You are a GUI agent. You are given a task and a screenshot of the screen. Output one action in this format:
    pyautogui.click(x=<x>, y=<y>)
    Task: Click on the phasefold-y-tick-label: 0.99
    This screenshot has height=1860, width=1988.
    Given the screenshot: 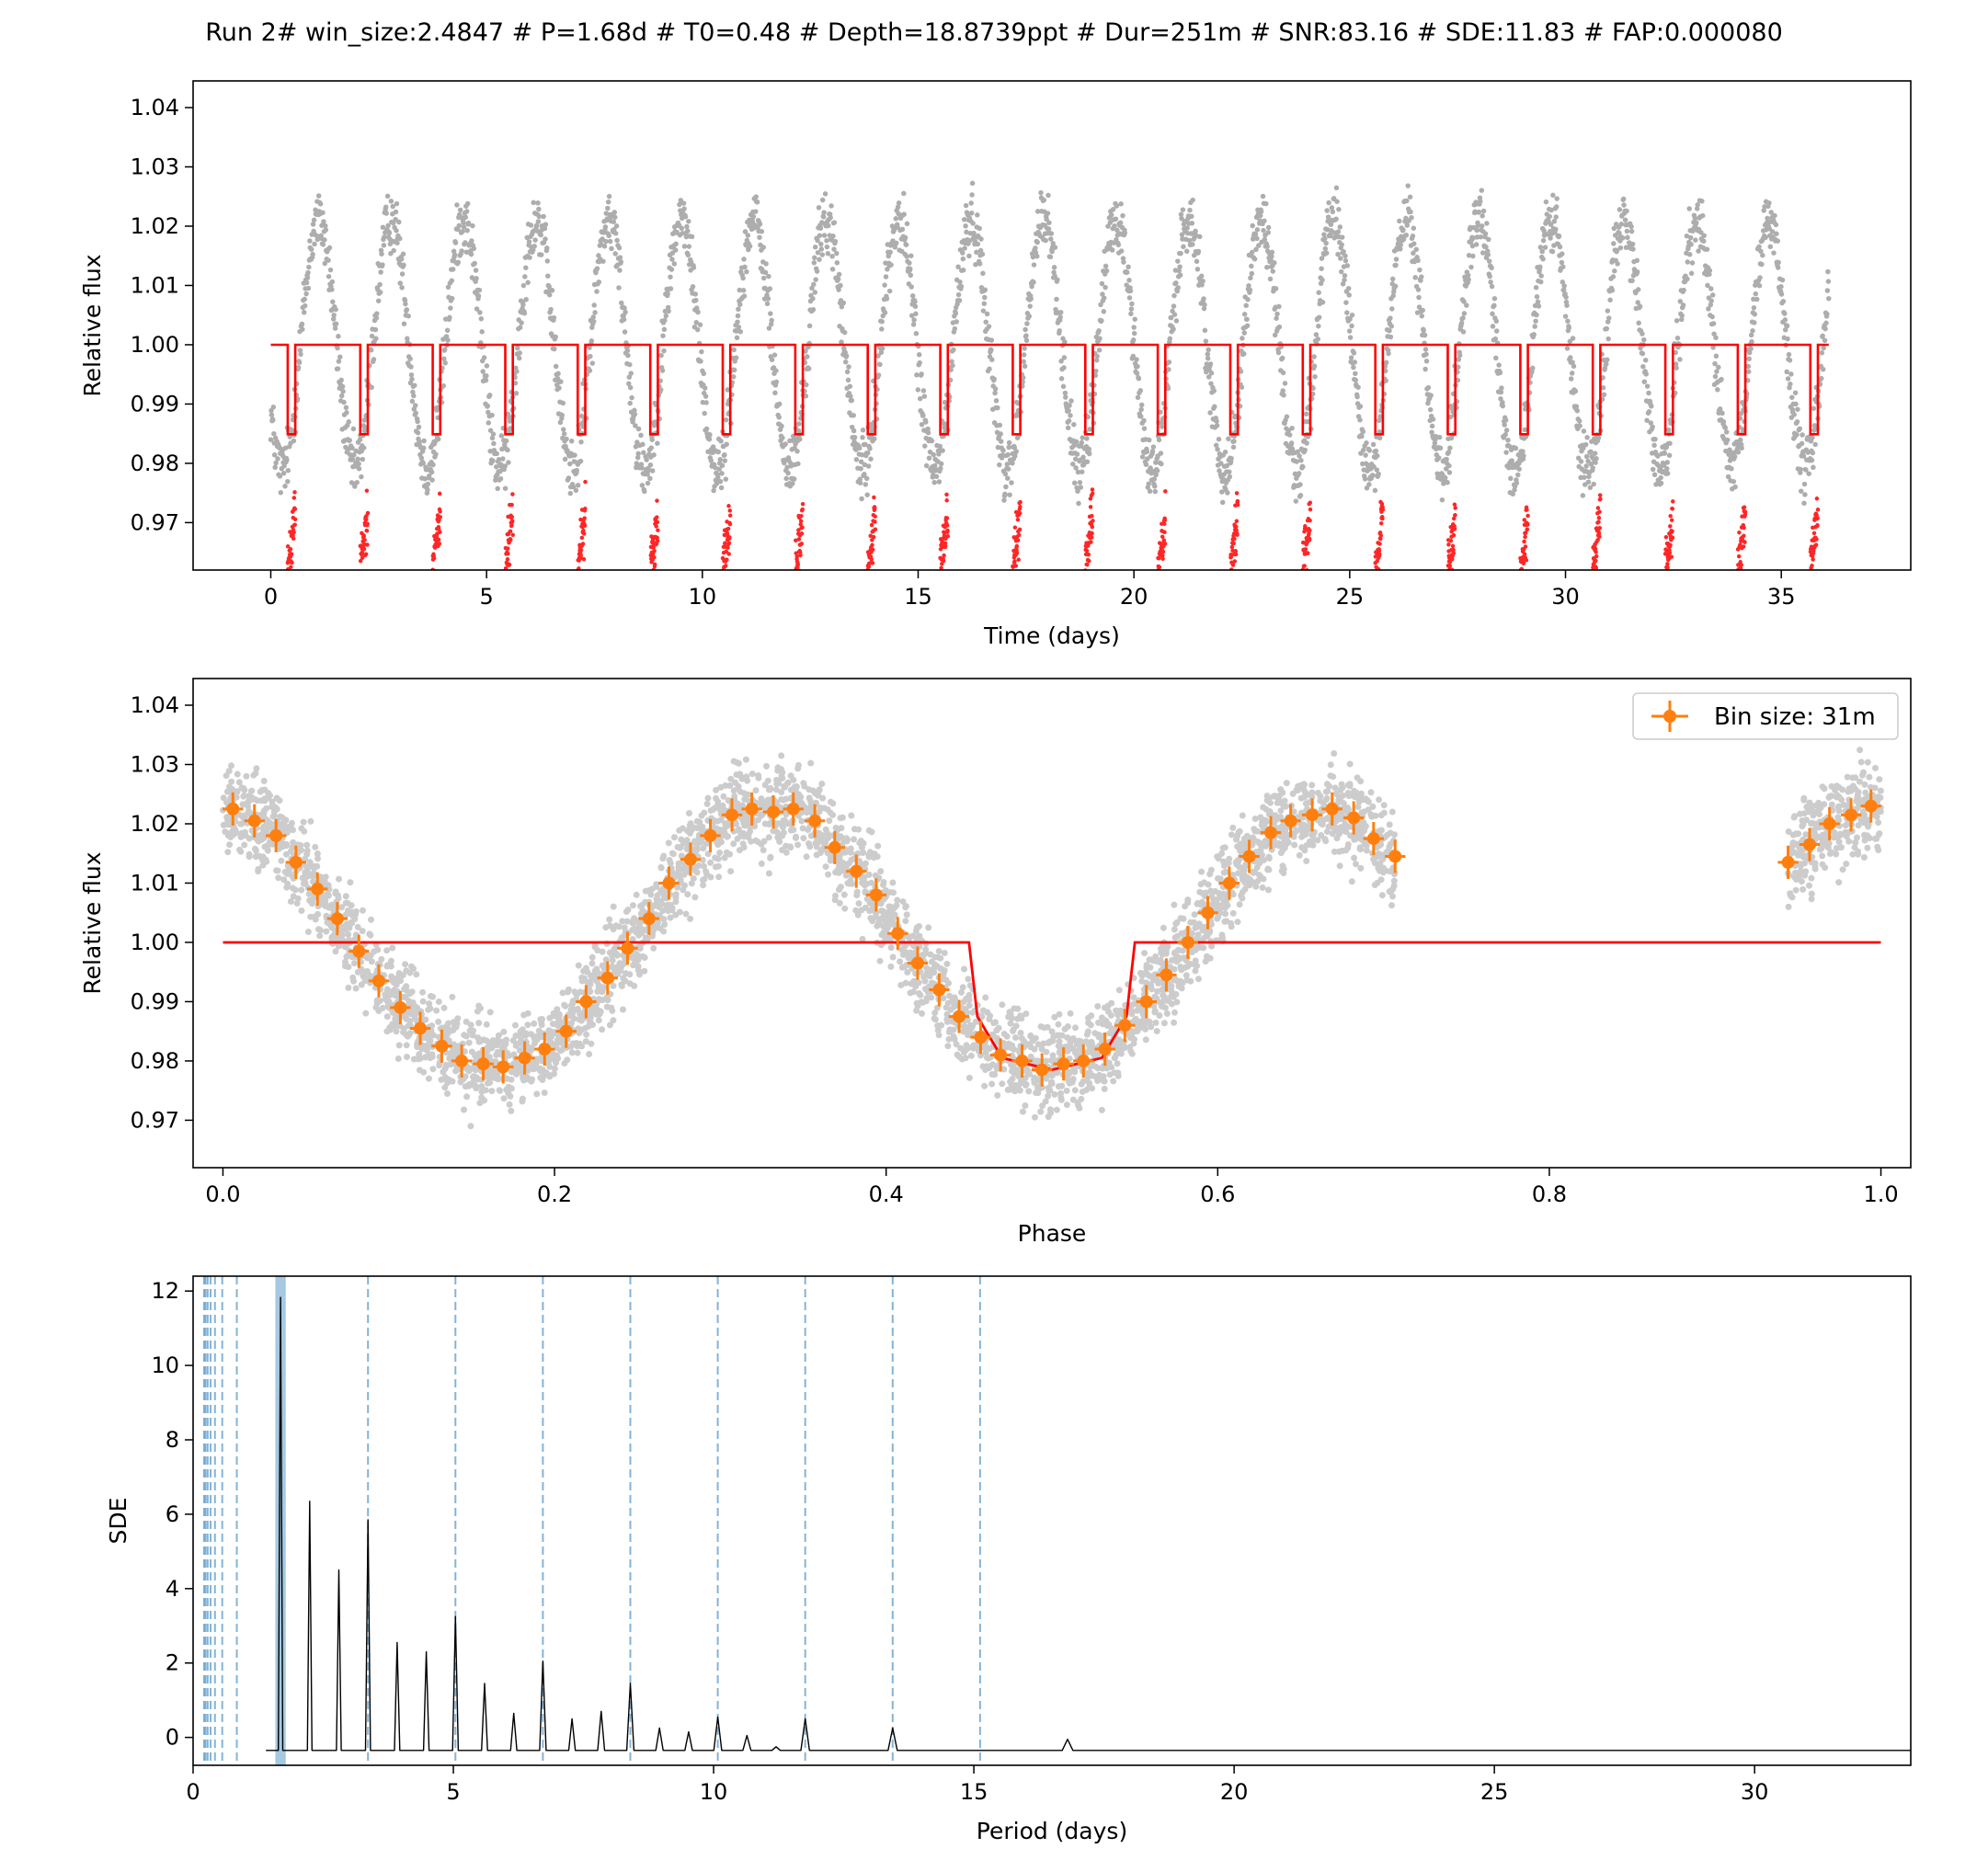 What is the action you would take?
    pyautogui.click(x=155, y=1001)
    